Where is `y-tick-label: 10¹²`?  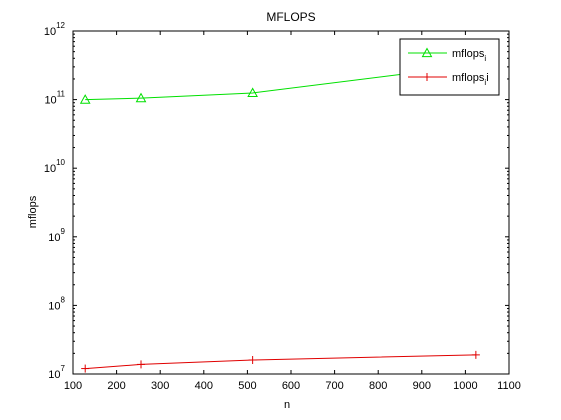
y-tick-label: 10¹² is located at coordinates (55, 29).